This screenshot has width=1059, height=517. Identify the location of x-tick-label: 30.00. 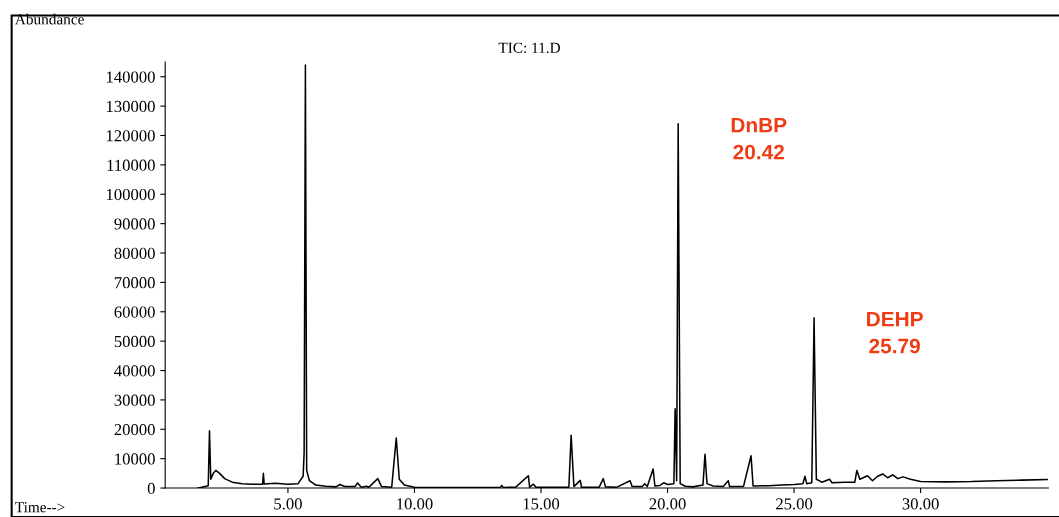
(920, 504).